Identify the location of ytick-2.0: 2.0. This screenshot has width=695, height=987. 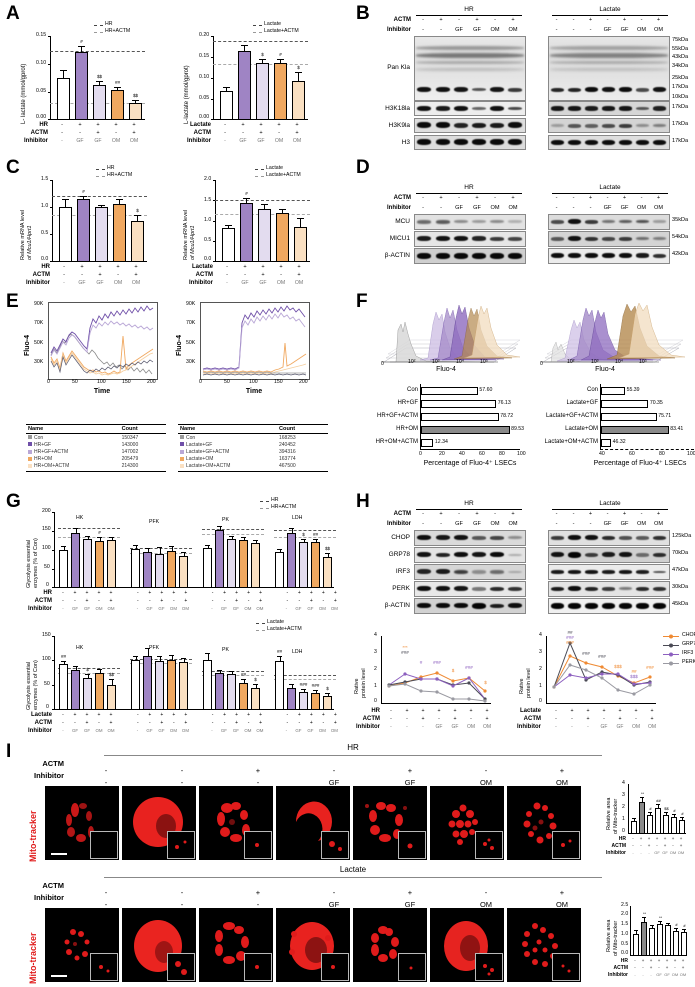
(625, 914).